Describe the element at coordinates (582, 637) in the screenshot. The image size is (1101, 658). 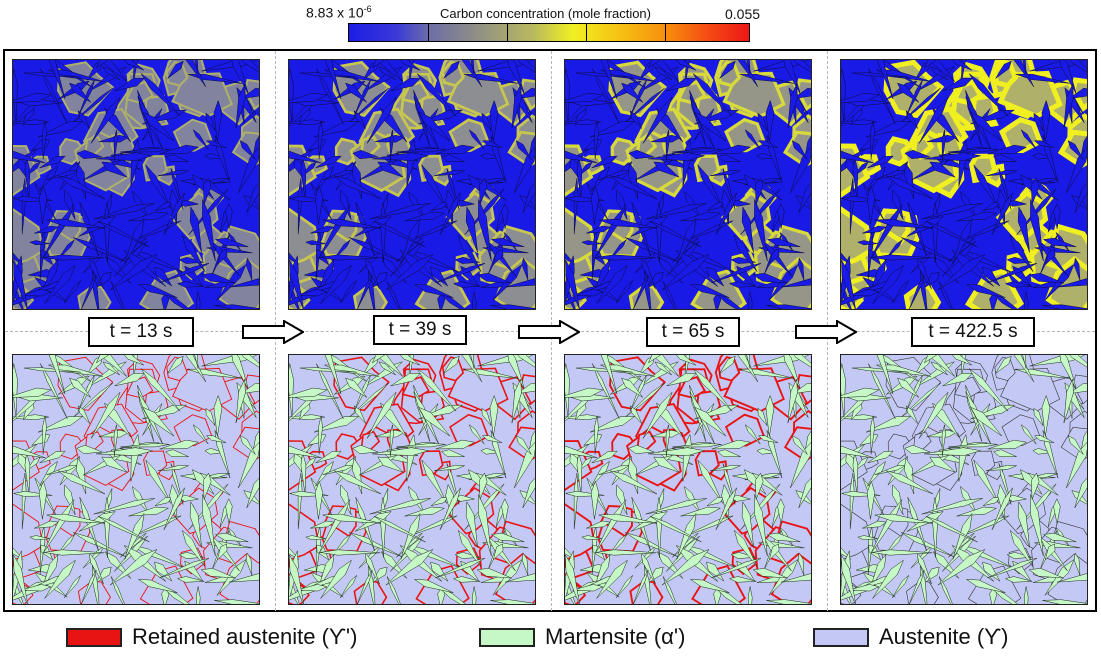
I see `legend-item-martensite: Martensite (α')` at that location.